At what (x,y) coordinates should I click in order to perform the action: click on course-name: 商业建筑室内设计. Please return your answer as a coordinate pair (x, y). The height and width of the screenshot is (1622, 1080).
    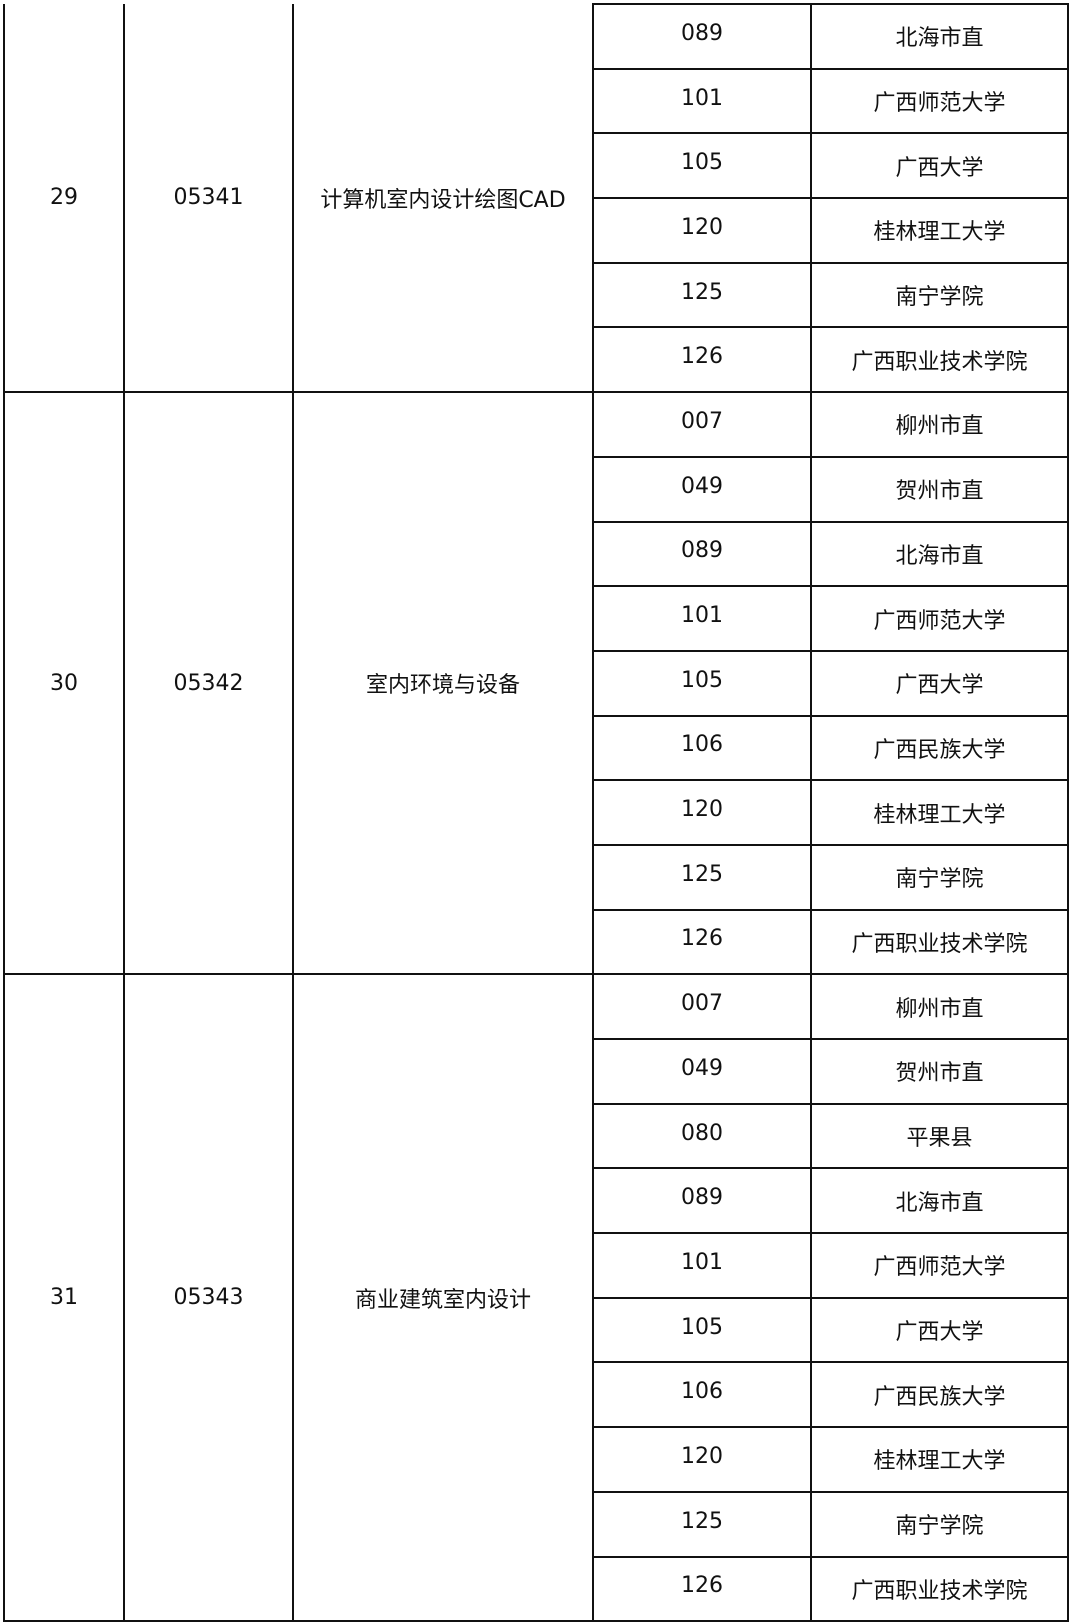
    Looking at the image, I should click on (443, 1297).